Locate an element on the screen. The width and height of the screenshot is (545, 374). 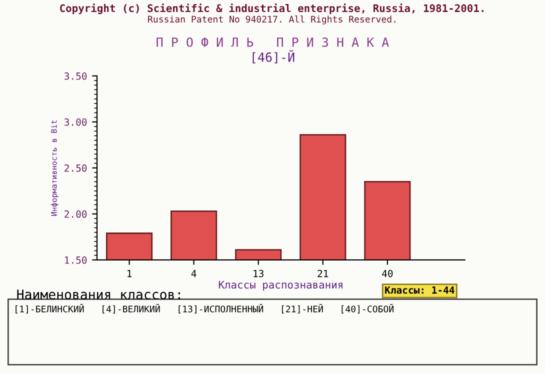
text: Copyright (c) Scientific & industrial enterprise, Russia, 1981-2001. is located at coordinates (272, 9).